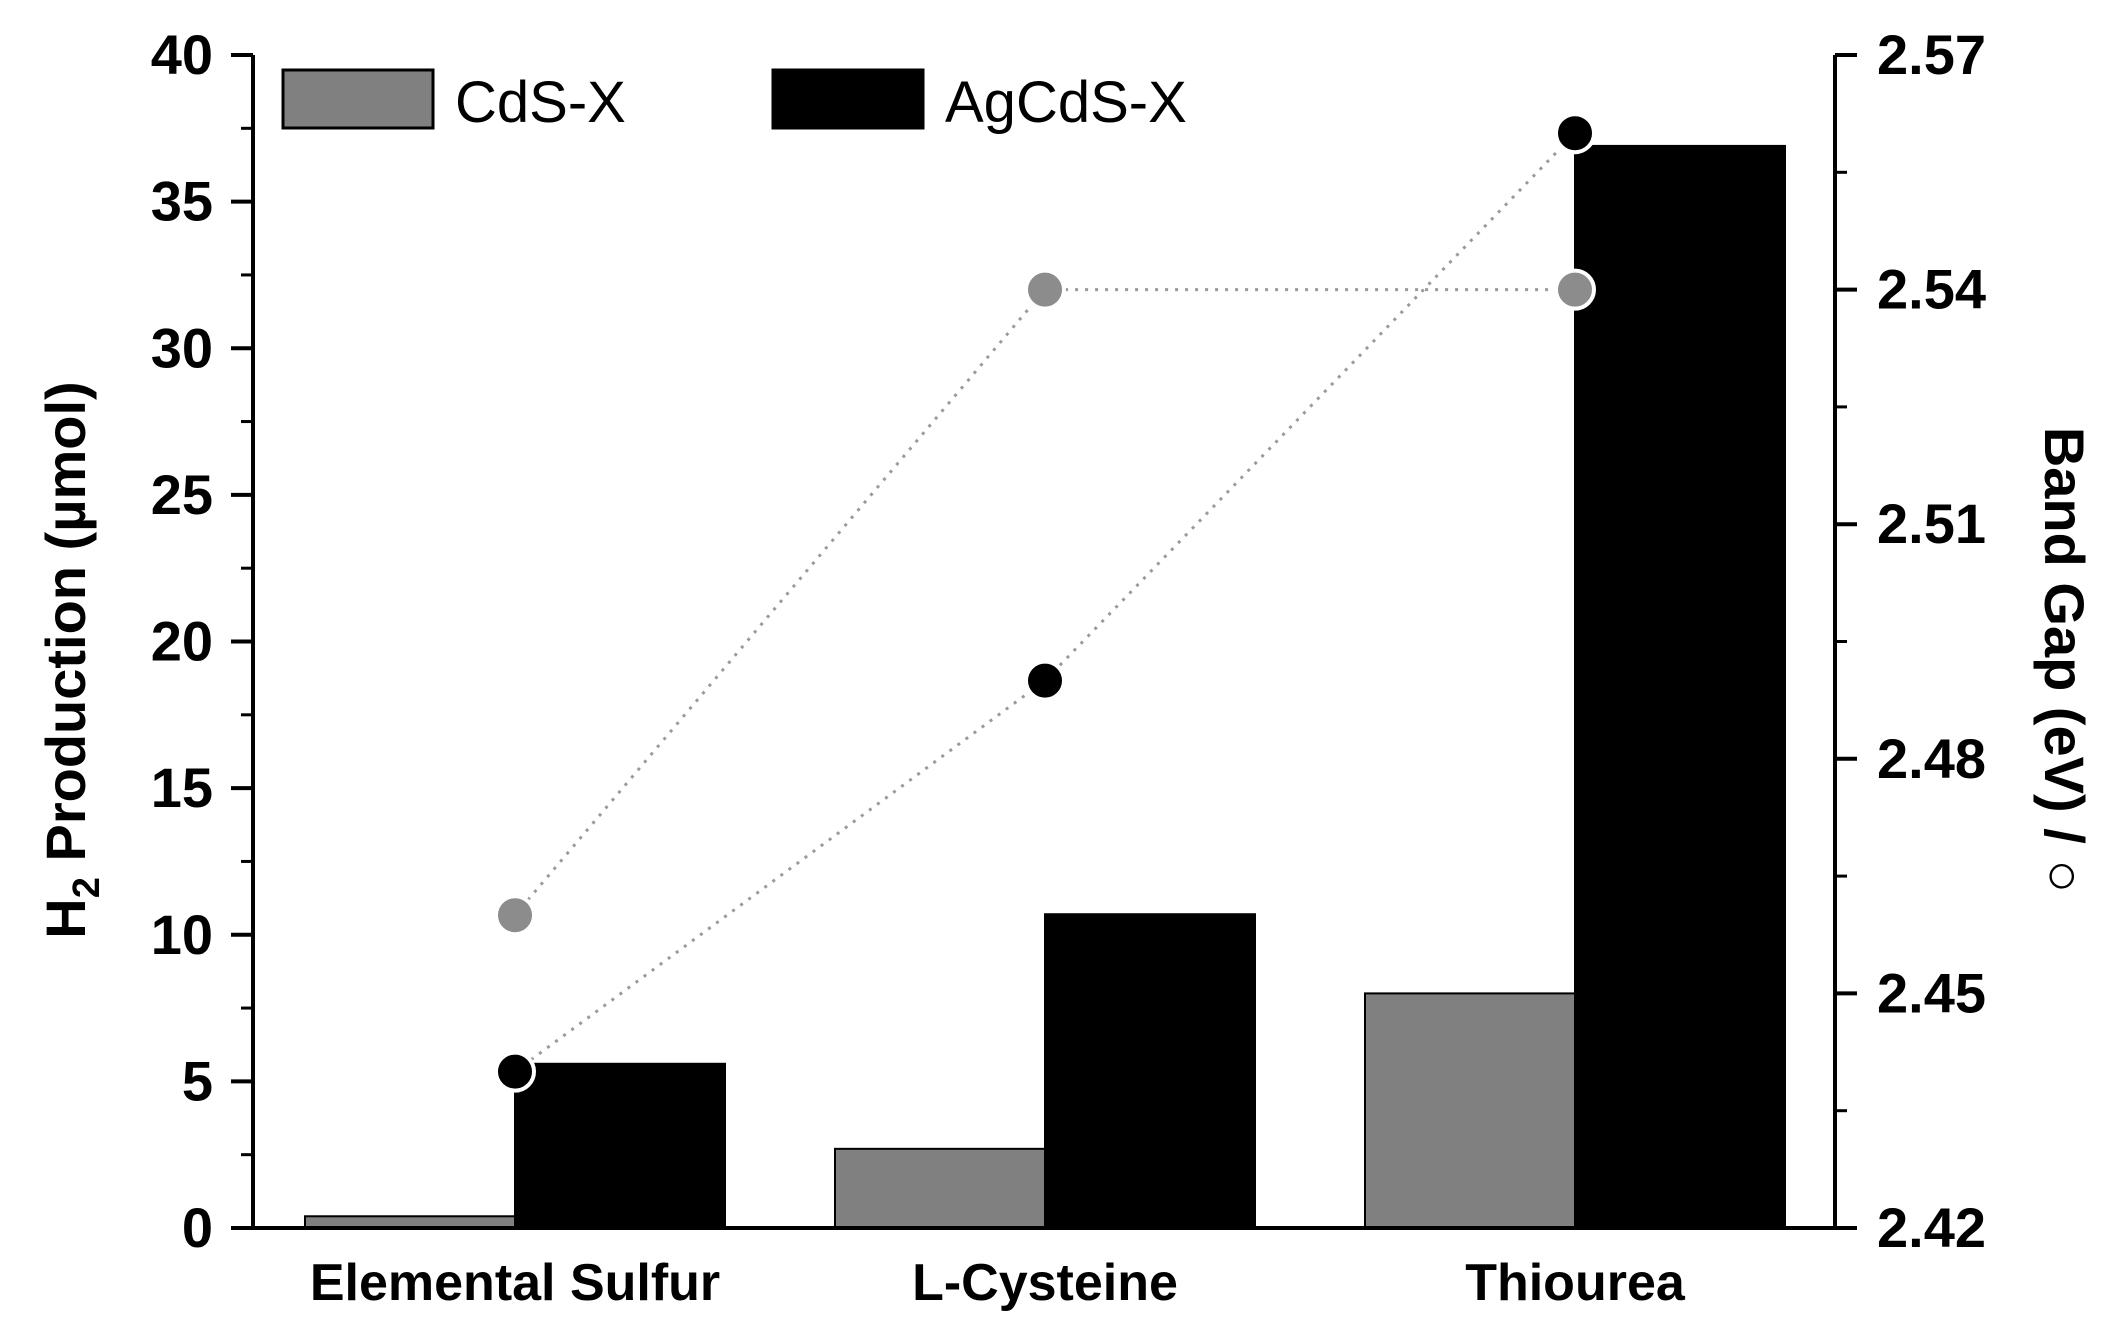 This screenshot has height=1332, width=2120. I want to click on y-axis-title-subscript: 2, so click(87, 887).